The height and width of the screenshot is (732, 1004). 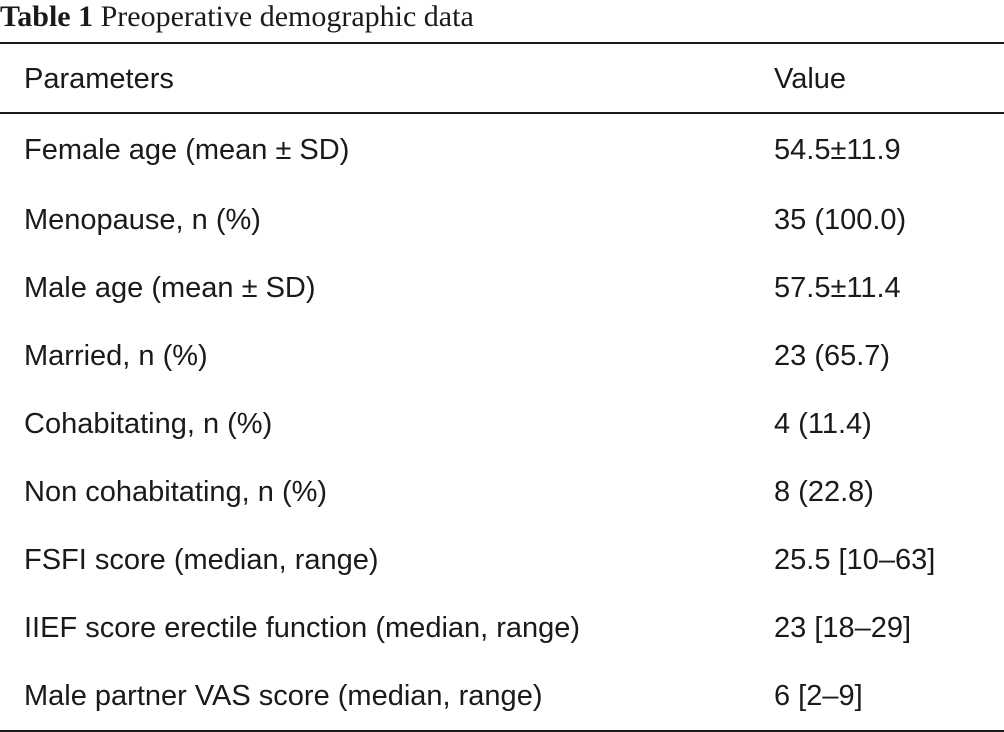 What do you see at coordinates (502, 560) in the screenshot?
I see `table-row: FSFI score (median, range) 25.5 [10–63]` at bounding box center [502, 560].